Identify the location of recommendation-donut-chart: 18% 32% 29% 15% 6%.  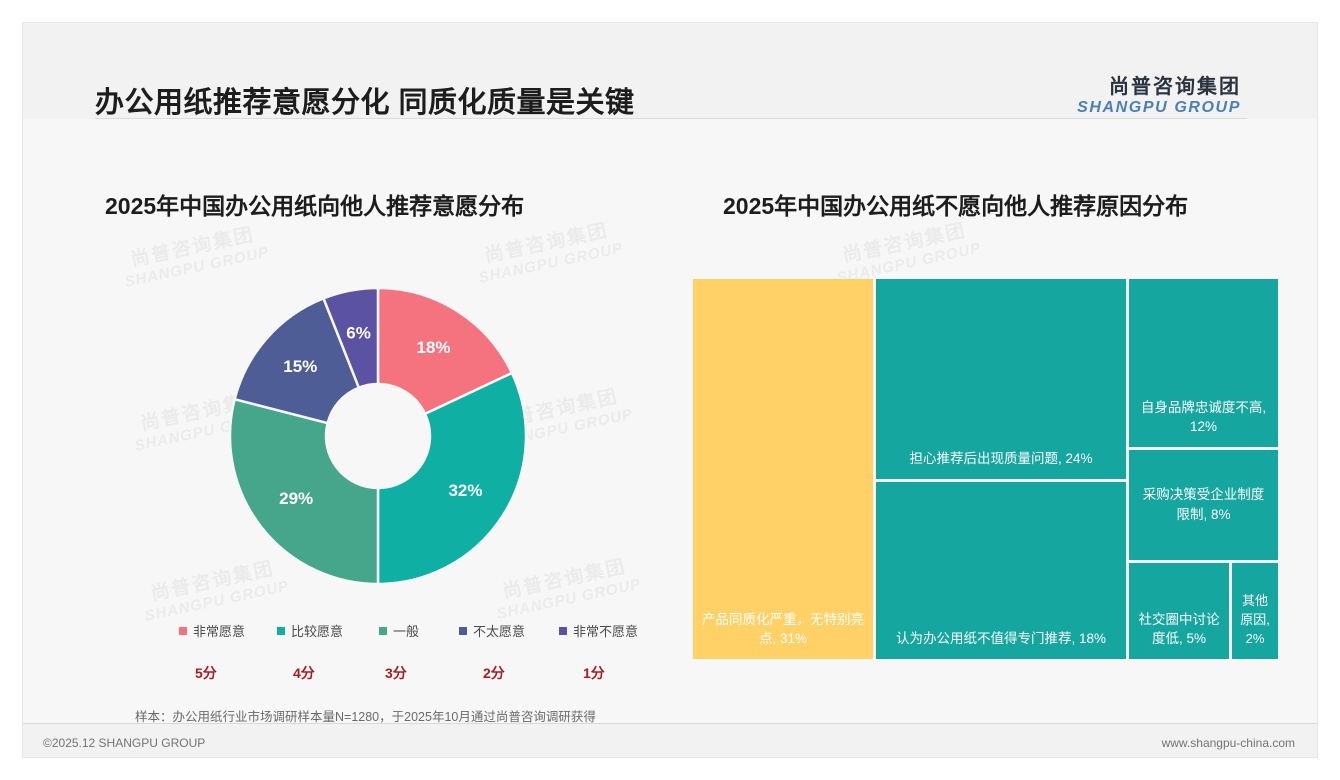
(388, 436).